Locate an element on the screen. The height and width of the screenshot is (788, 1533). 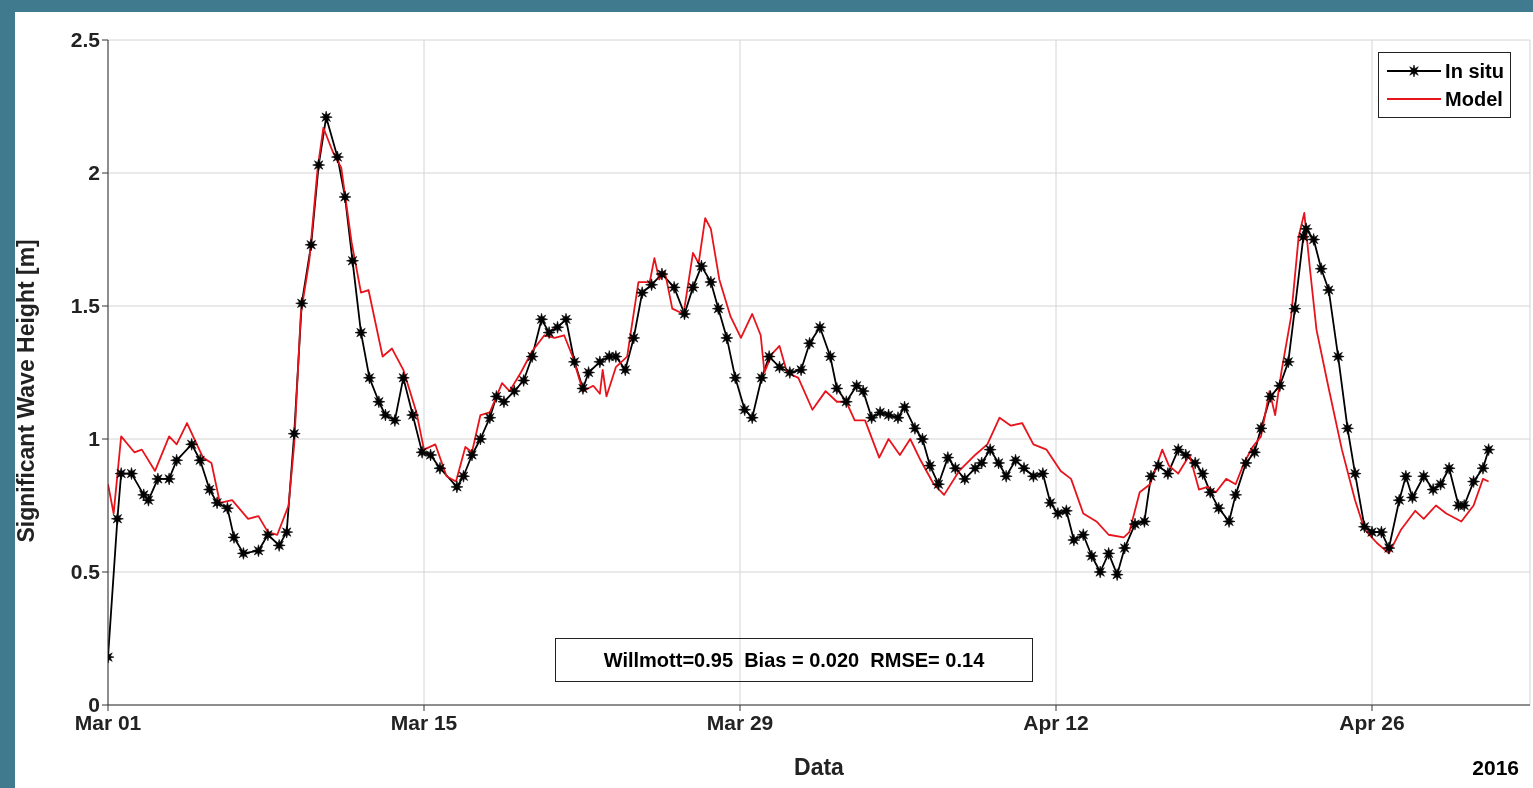
x-axis-title: Data is located at coordinates (819, 767).